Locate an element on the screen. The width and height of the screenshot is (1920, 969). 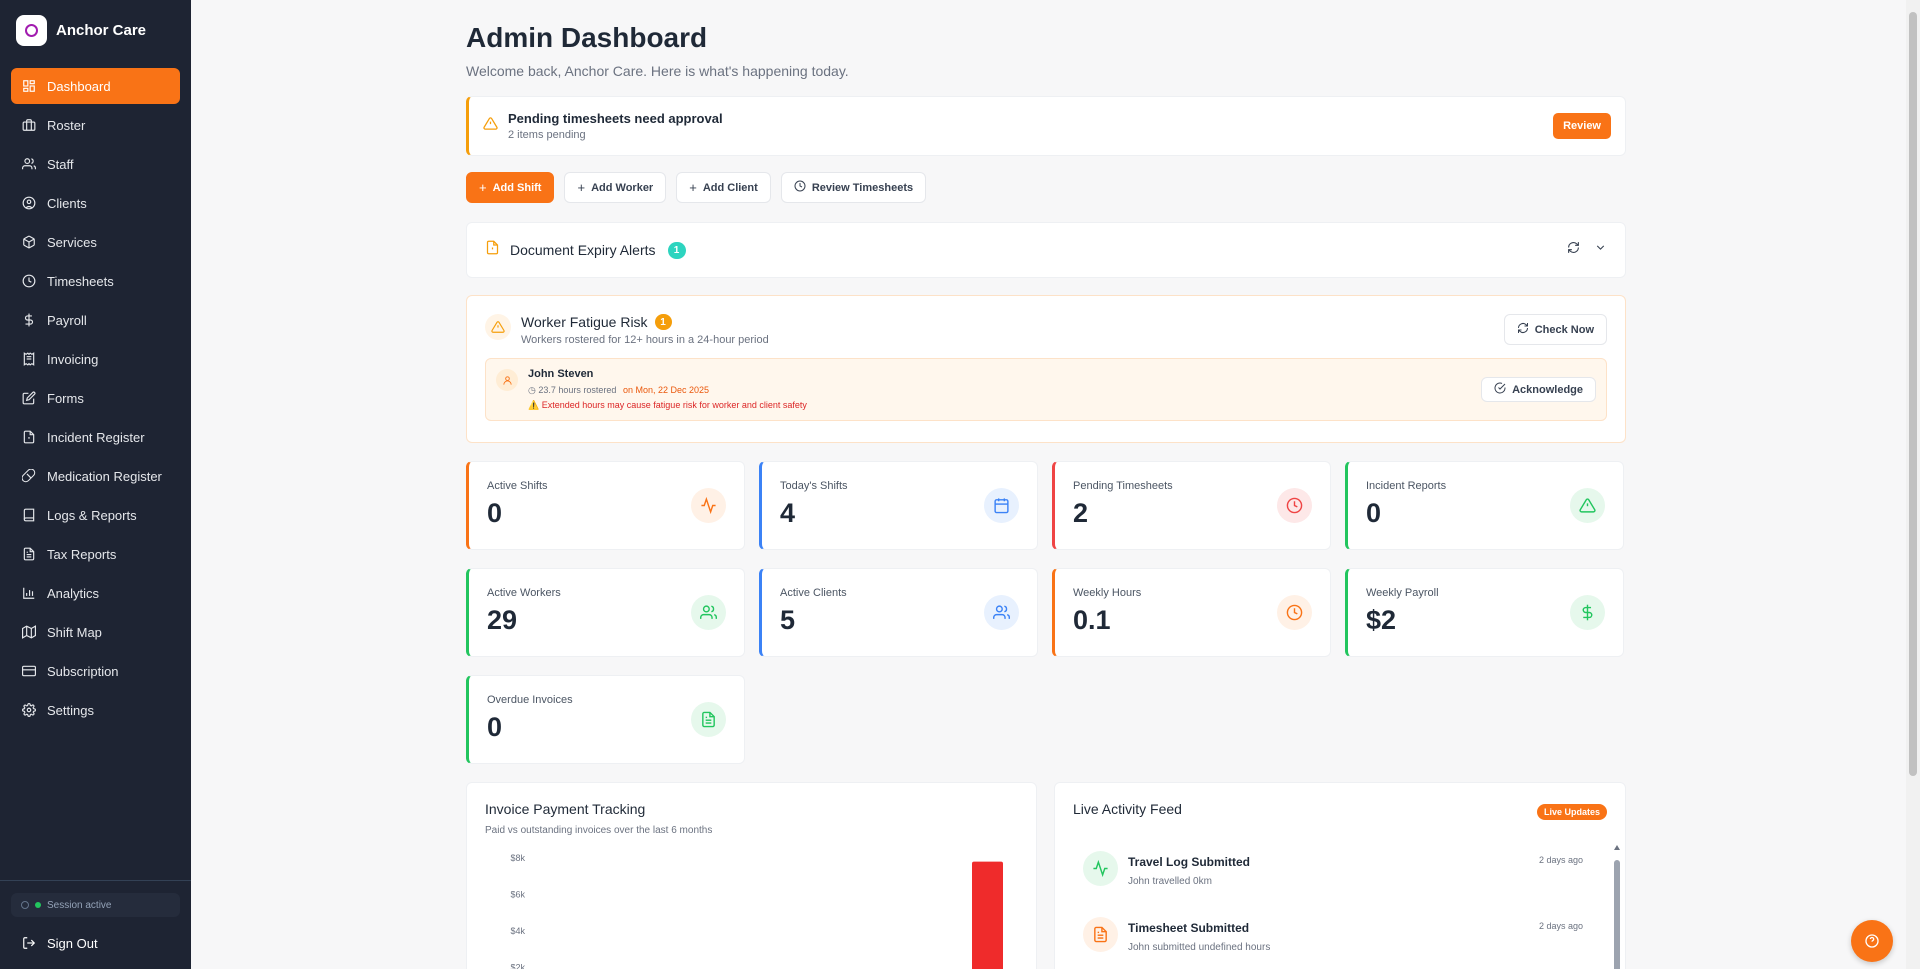
sidebar-item-staff: Staff is located at coordinates (95, 164).